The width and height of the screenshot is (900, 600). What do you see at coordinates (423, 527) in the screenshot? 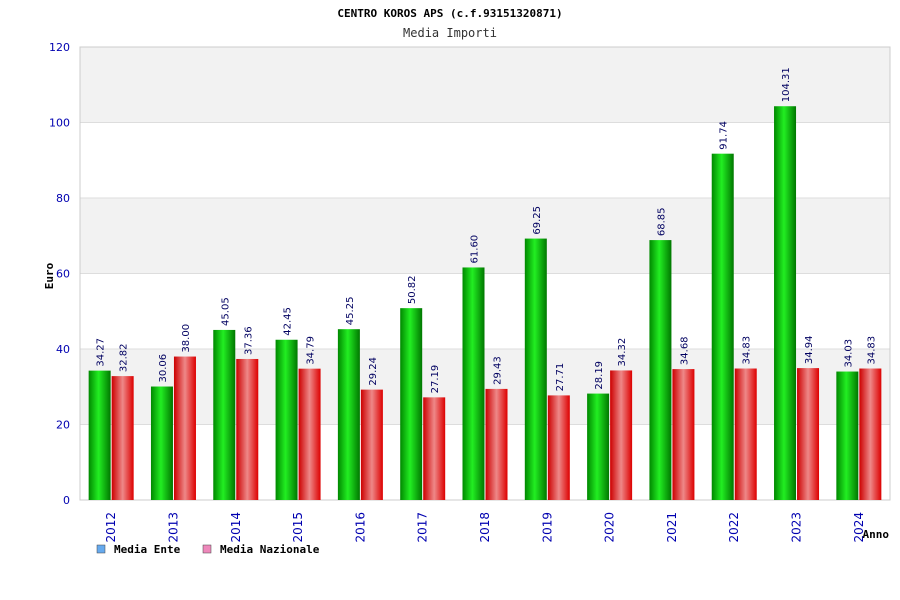
I see `x-tick-label: 2017` at bounding box center [423, 527].